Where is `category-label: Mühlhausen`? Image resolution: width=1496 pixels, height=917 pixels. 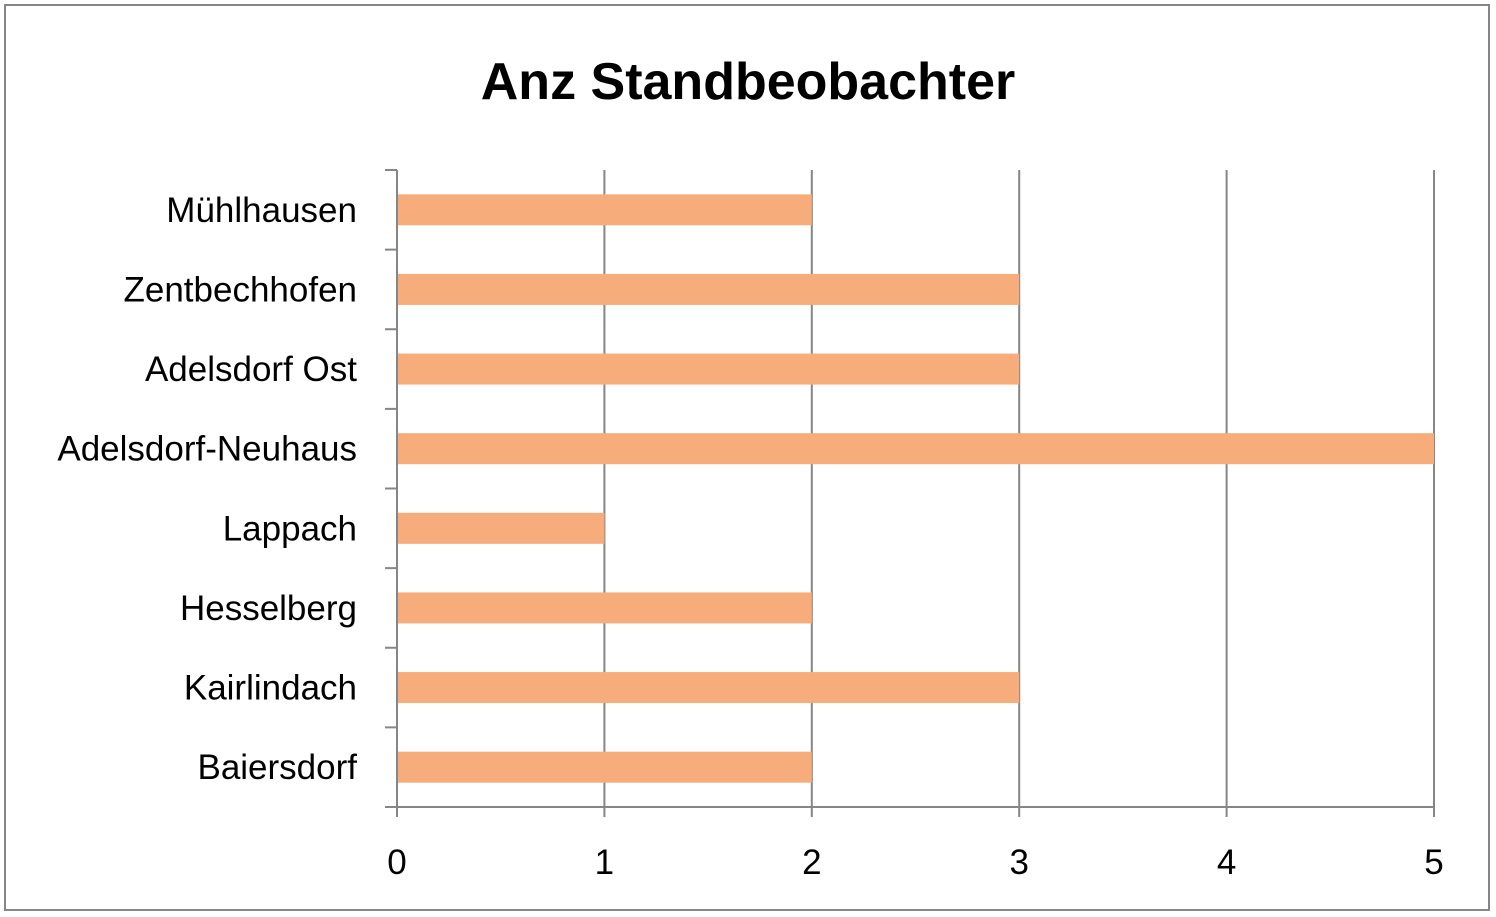 category-label: Mühlhausen is located at coordinates (261, 210).